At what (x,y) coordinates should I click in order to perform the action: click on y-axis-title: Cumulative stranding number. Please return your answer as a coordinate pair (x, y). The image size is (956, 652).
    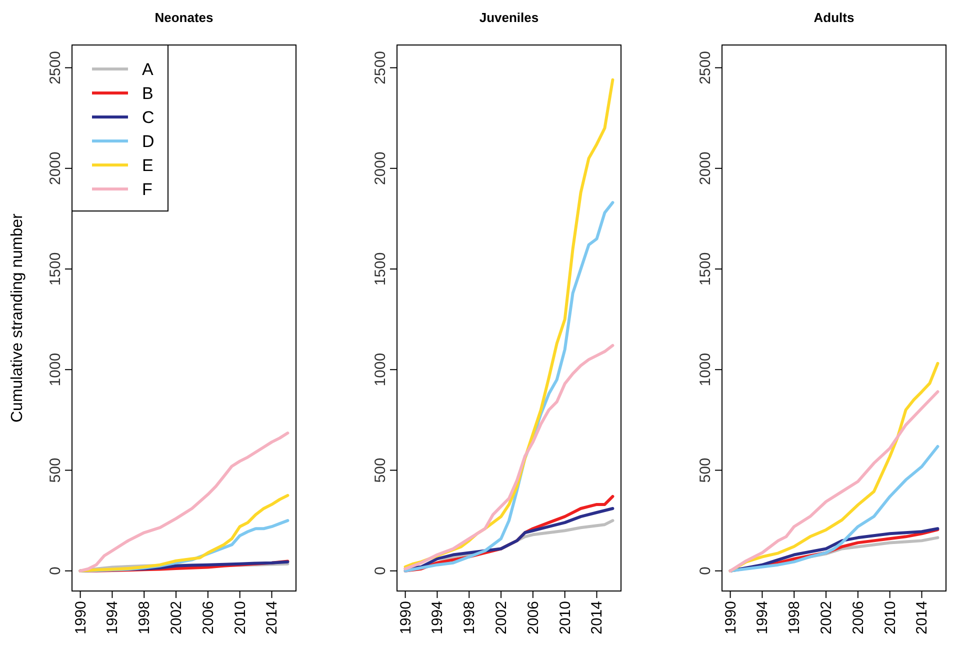
    Looking at the image, I should click on (17, 317).